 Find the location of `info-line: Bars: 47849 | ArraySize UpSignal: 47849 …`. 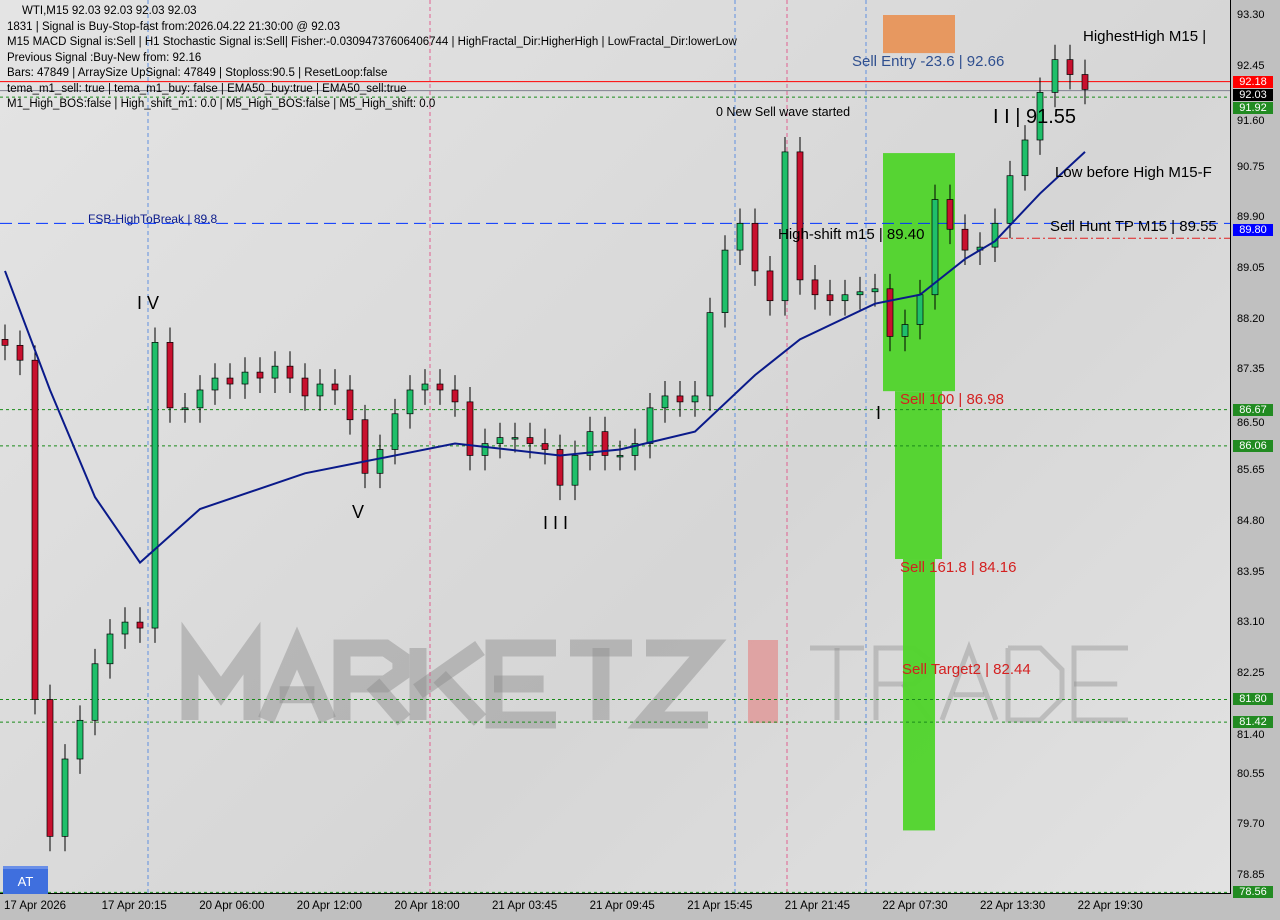

info-line: Bars: 47849 | ArraySize UpSignal: 47849 … is located at coordinates (197, 73).